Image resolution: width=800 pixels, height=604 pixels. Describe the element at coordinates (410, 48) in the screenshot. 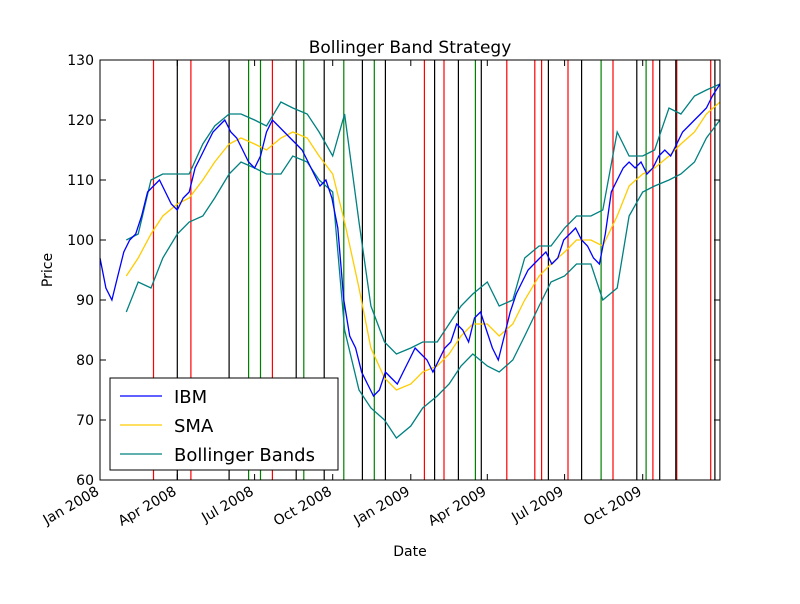

I see `chart-title: Bollinger Band Strategy` at that location.